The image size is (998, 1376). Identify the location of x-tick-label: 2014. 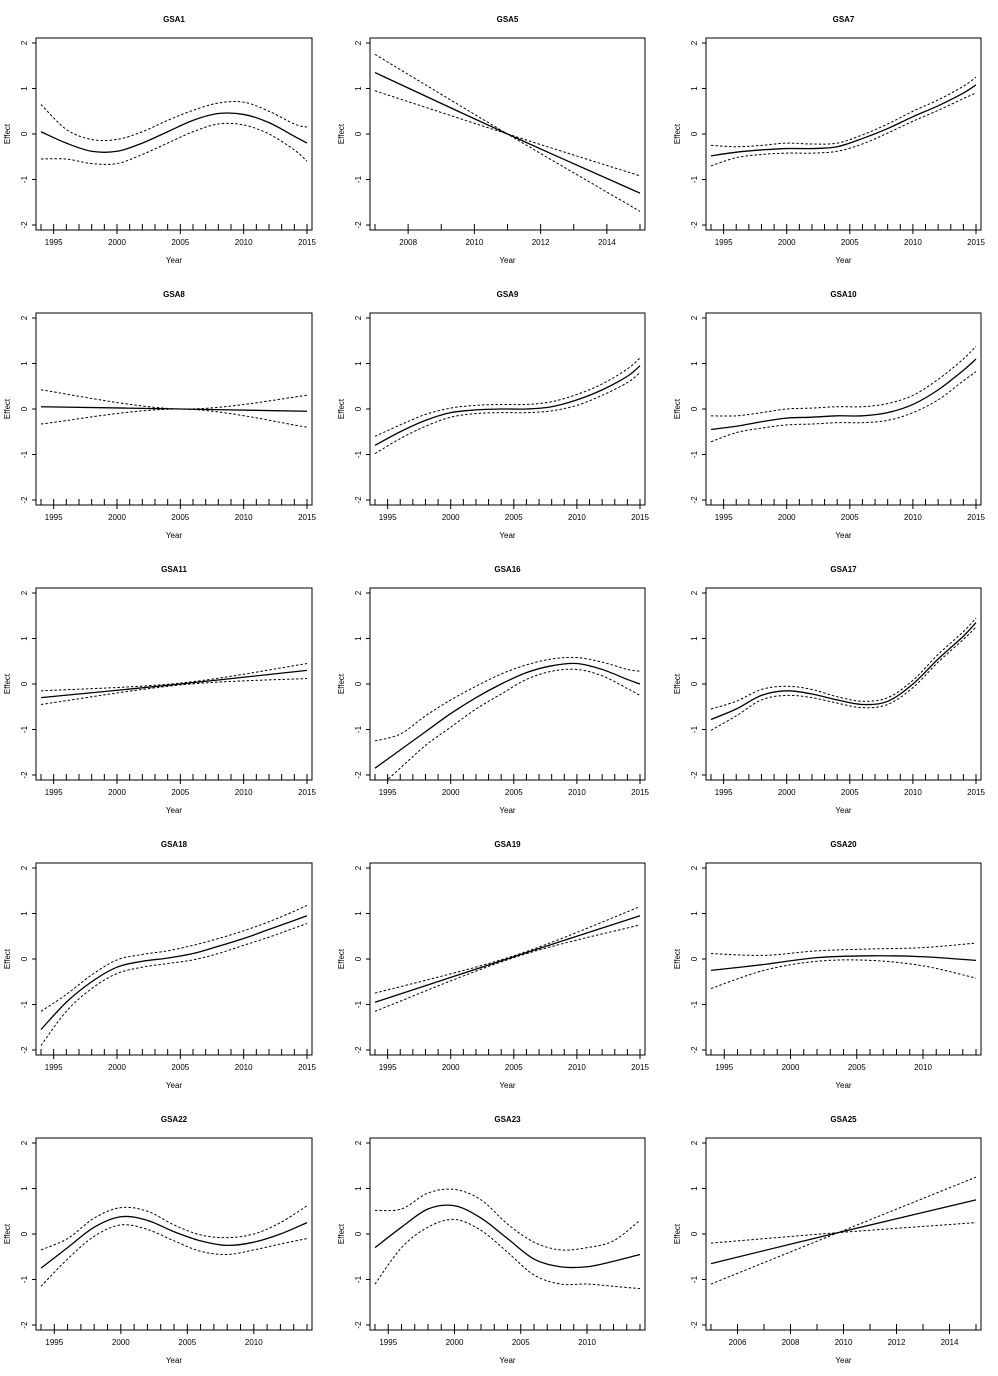
(607, 242).